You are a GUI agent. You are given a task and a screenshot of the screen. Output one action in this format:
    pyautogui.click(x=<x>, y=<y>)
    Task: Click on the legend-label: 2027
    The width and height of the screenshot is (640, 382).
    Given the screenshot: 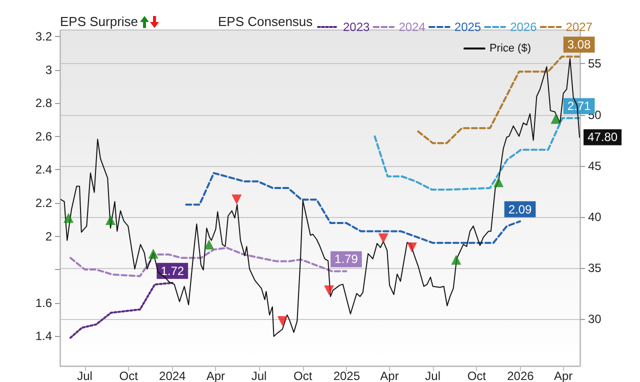 What is the action you would take?
    pyautogui.click(x=579, y=27)
    